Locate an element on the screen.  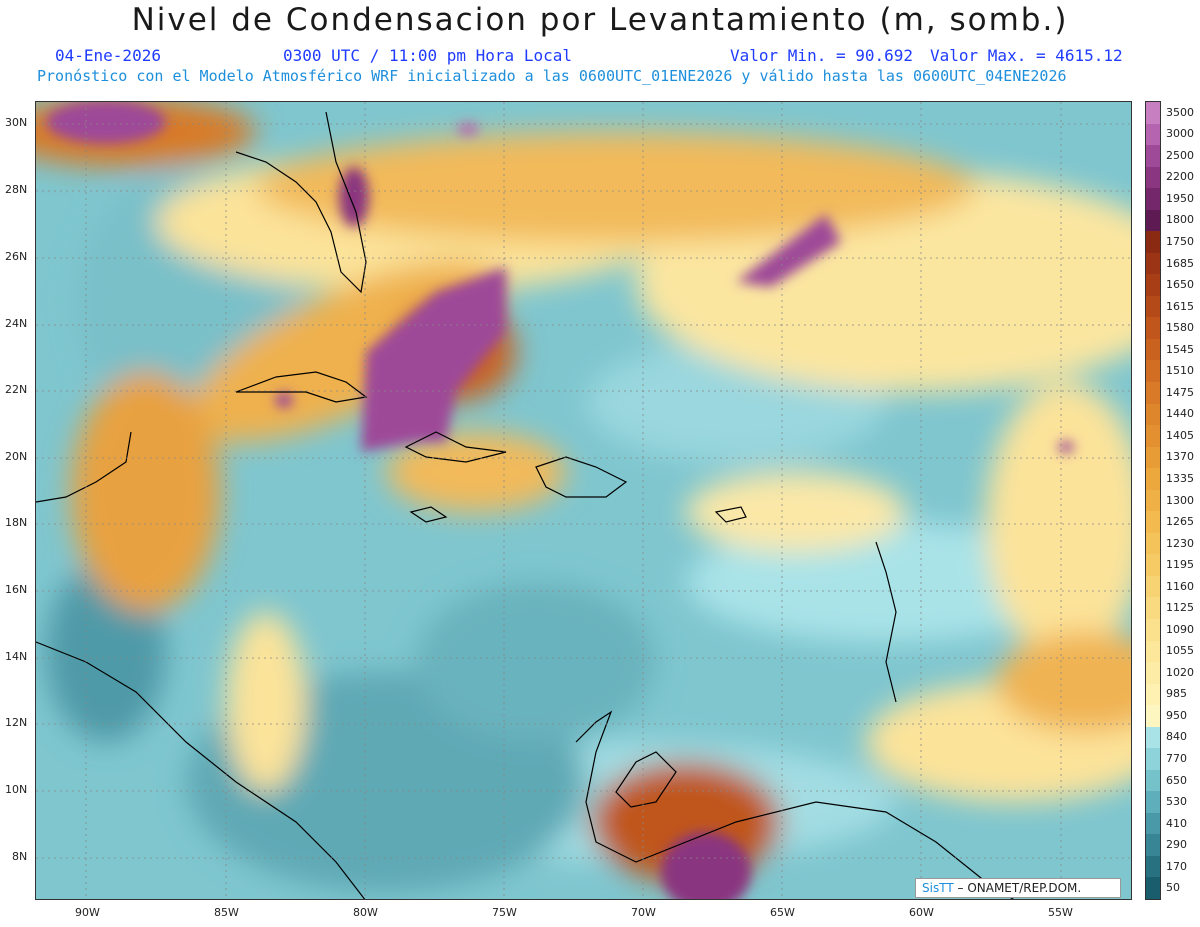
credit-org: ONAMET/REP.DOM. is located at coordinates (1024, 888).